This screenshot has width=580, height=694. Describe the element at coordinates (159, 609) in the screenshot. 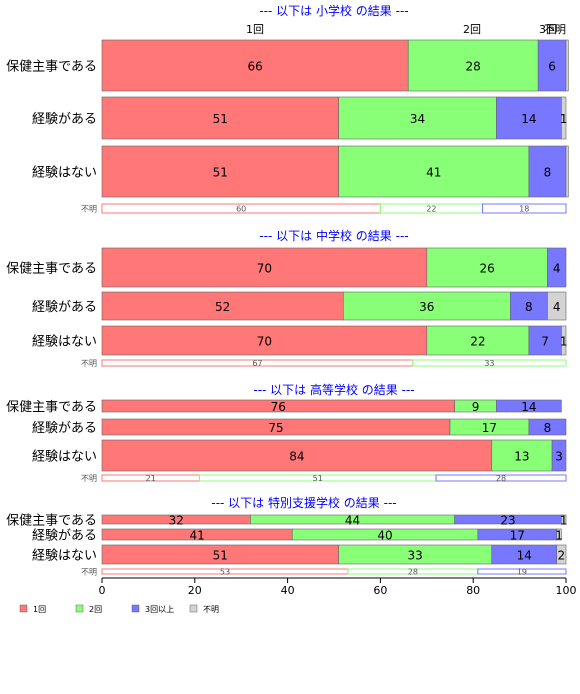

I see `legend-label-2: 3回以上` at that location.